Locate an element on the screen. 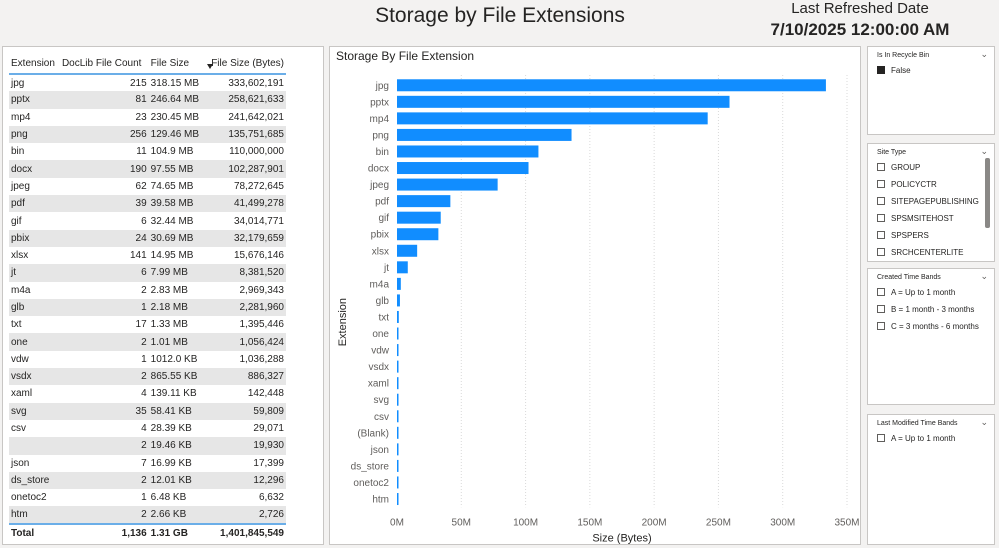 The image size is (999, 548). cell-extension: jt is located at coordinates (34, 273).